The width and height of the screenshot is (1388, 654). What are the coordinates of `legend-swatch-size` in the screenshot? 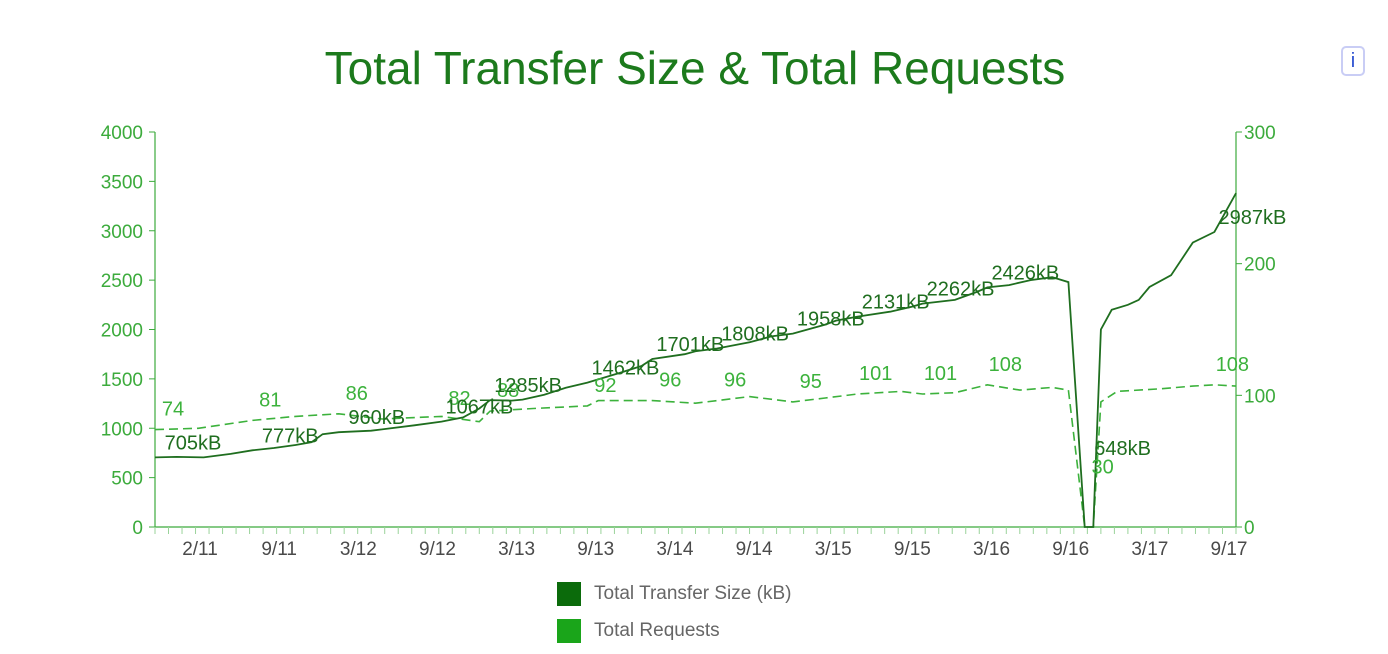 It's located at (569, 593).